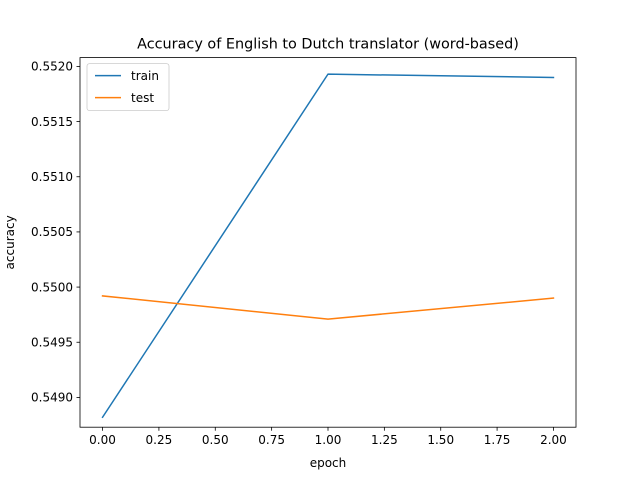 The image size is (640, 480). Describe the element at coordinates (384, 440) in the screenshot. I see `x-tick-label: 1.25` at that location.